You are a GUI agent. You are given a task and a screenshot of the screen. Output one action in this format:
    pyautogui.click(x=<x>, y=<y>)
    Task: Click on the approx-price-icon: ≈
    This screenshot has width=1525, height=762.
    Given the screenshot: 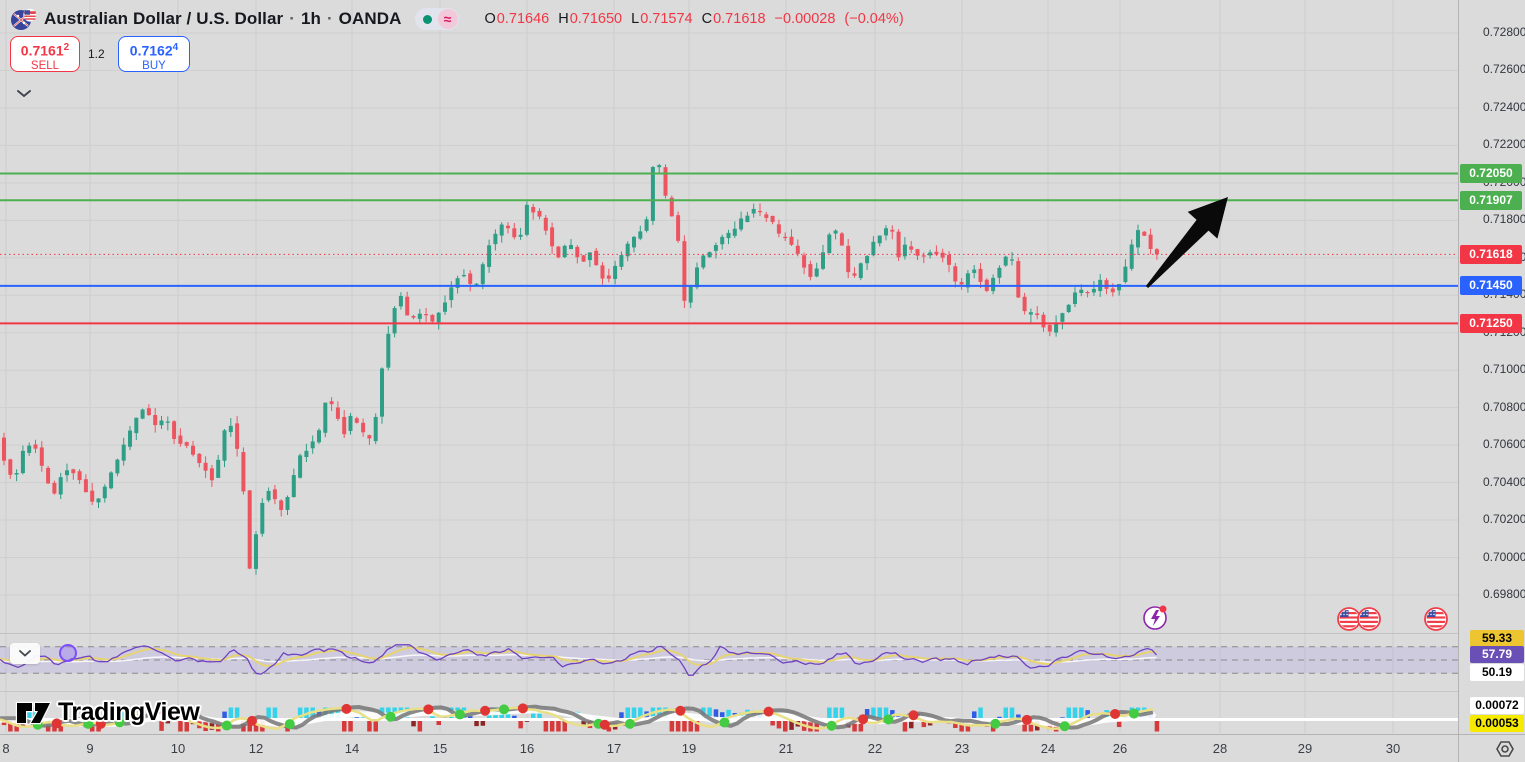 What is the action you would take?
    pyautogui.click(x=447, y=19)
    